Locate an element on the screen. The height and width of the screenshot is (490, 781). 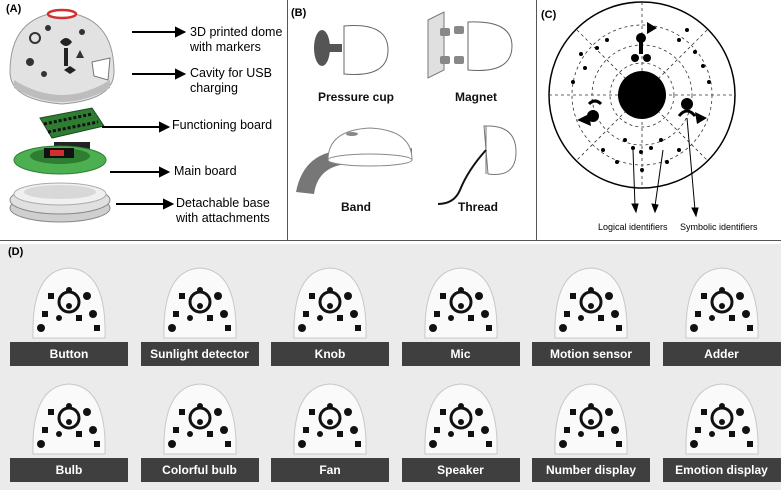
band-icon is located at coordinates (354, 160).